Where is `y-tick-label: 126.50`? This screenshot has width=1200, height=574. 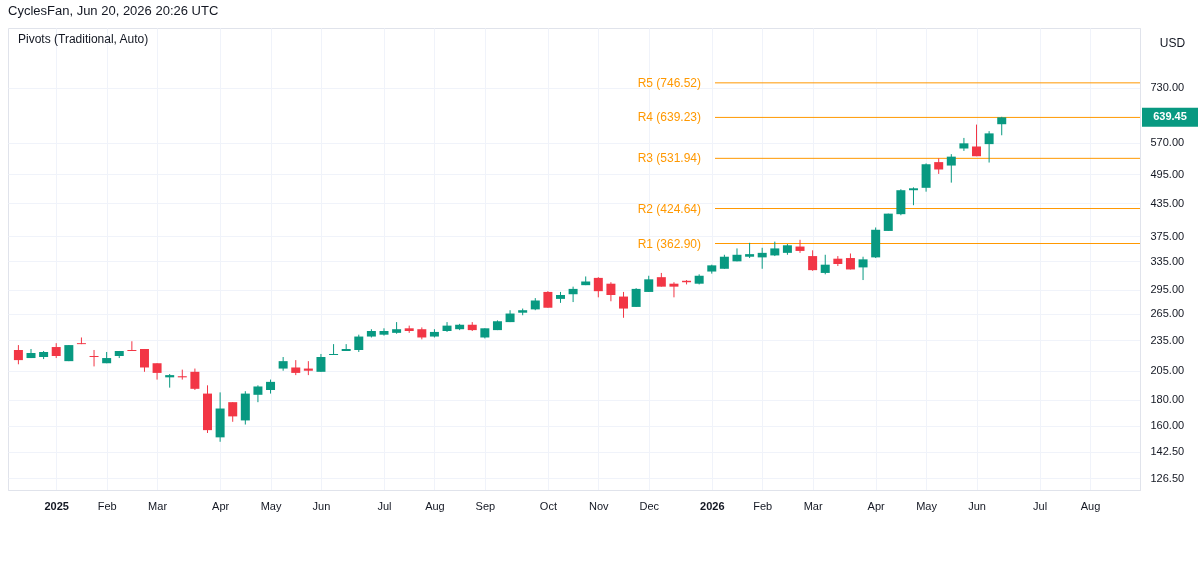
y-tick-label: 126.50 is located at coordinates (1167, 477).